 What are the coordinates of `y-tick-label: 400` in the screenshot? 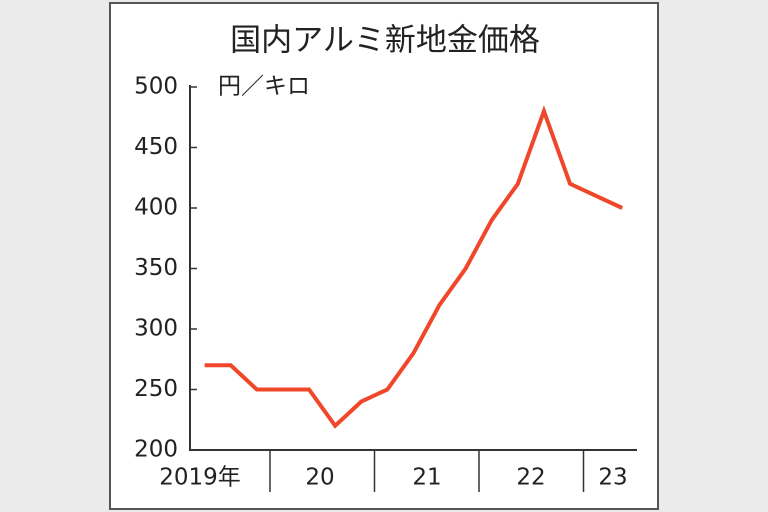 It's located at (156, 208).